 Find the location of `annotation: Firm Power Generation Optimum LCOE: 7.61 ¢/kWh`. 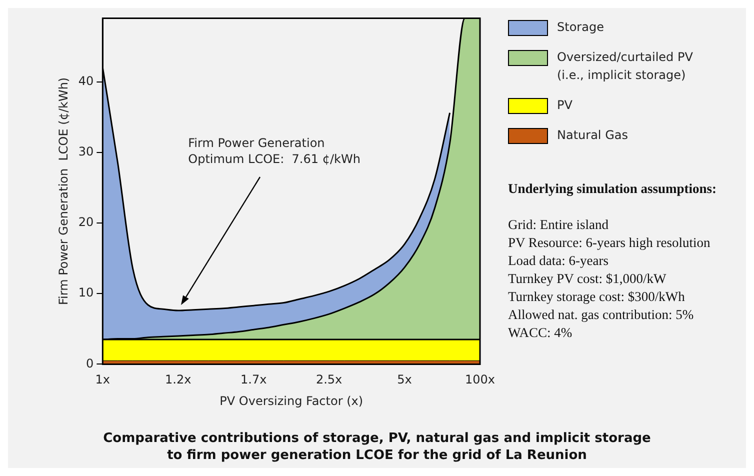

annotation: Firm Power Generation Optimum LCOE: 7.61 ¢/kWh is located at coordinates (274, 151).